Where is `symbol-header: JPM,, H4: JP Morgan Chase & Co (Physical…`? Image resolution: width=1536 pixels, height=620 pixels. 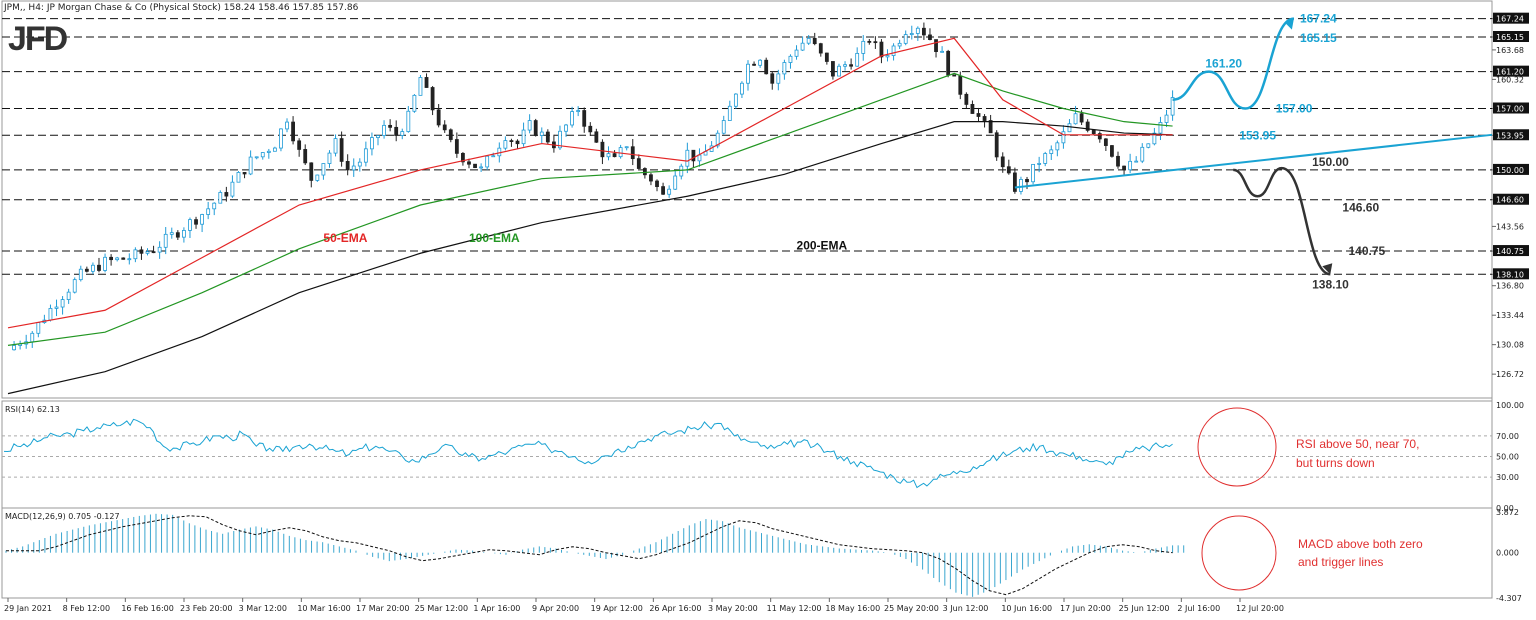 symbol-header: JPM,, H4: JP Morgan Chase & Co (Physical… is located at coordinates (181, 8).